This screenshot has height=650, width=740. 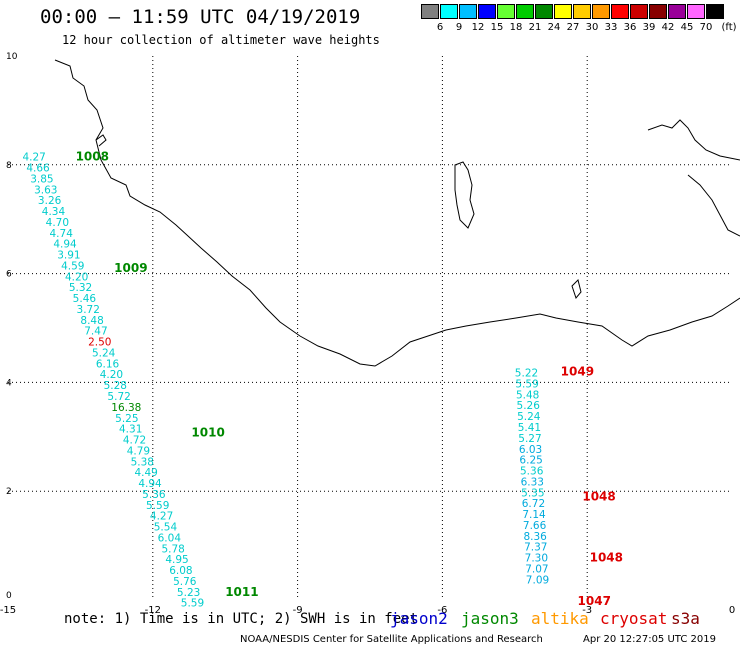 I want to click on wave-height-value: 3.85, so click(x=41, y=179).